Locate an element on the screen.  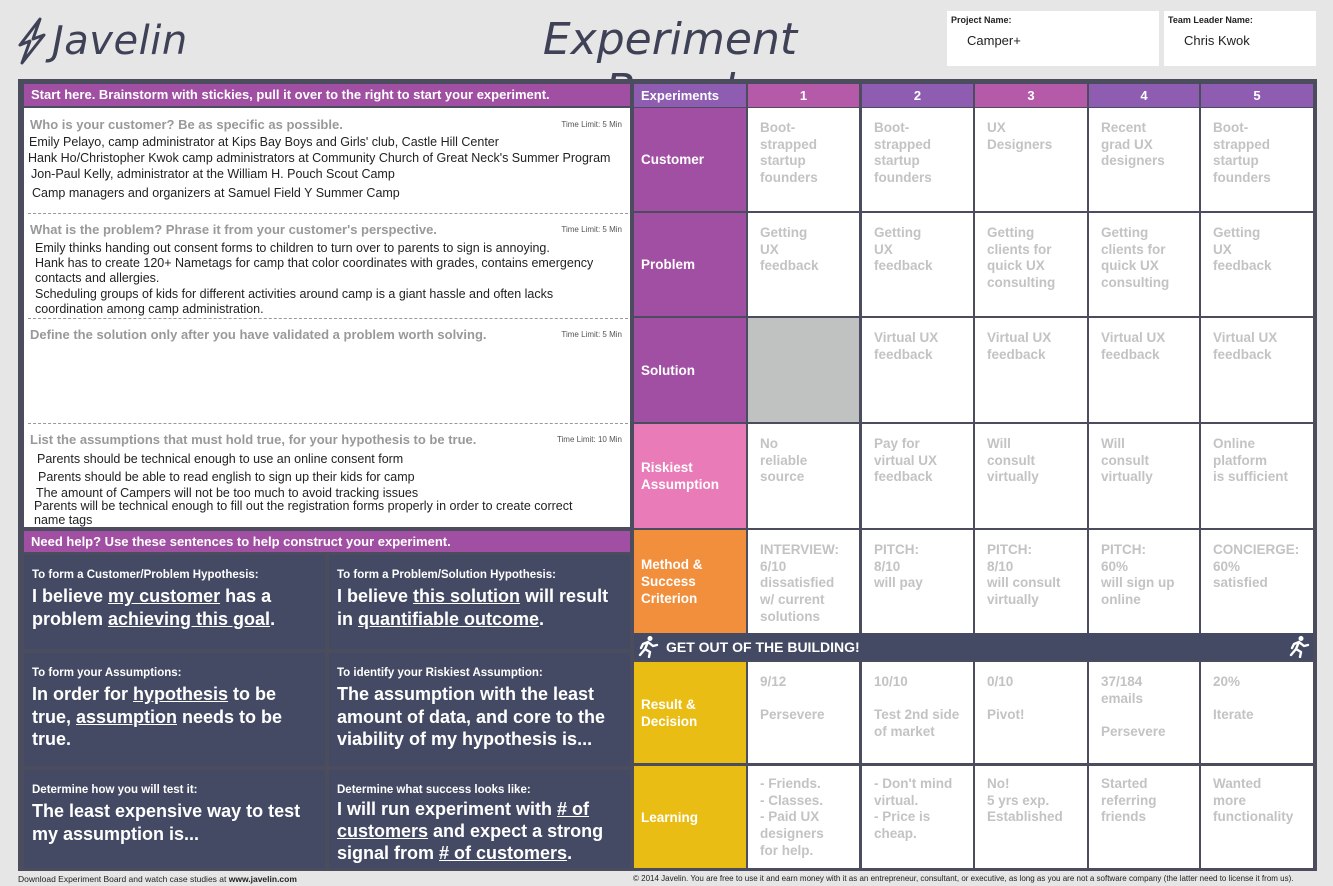
row-label-result-decision: Result & Decision is located at coordinates (690, 712).